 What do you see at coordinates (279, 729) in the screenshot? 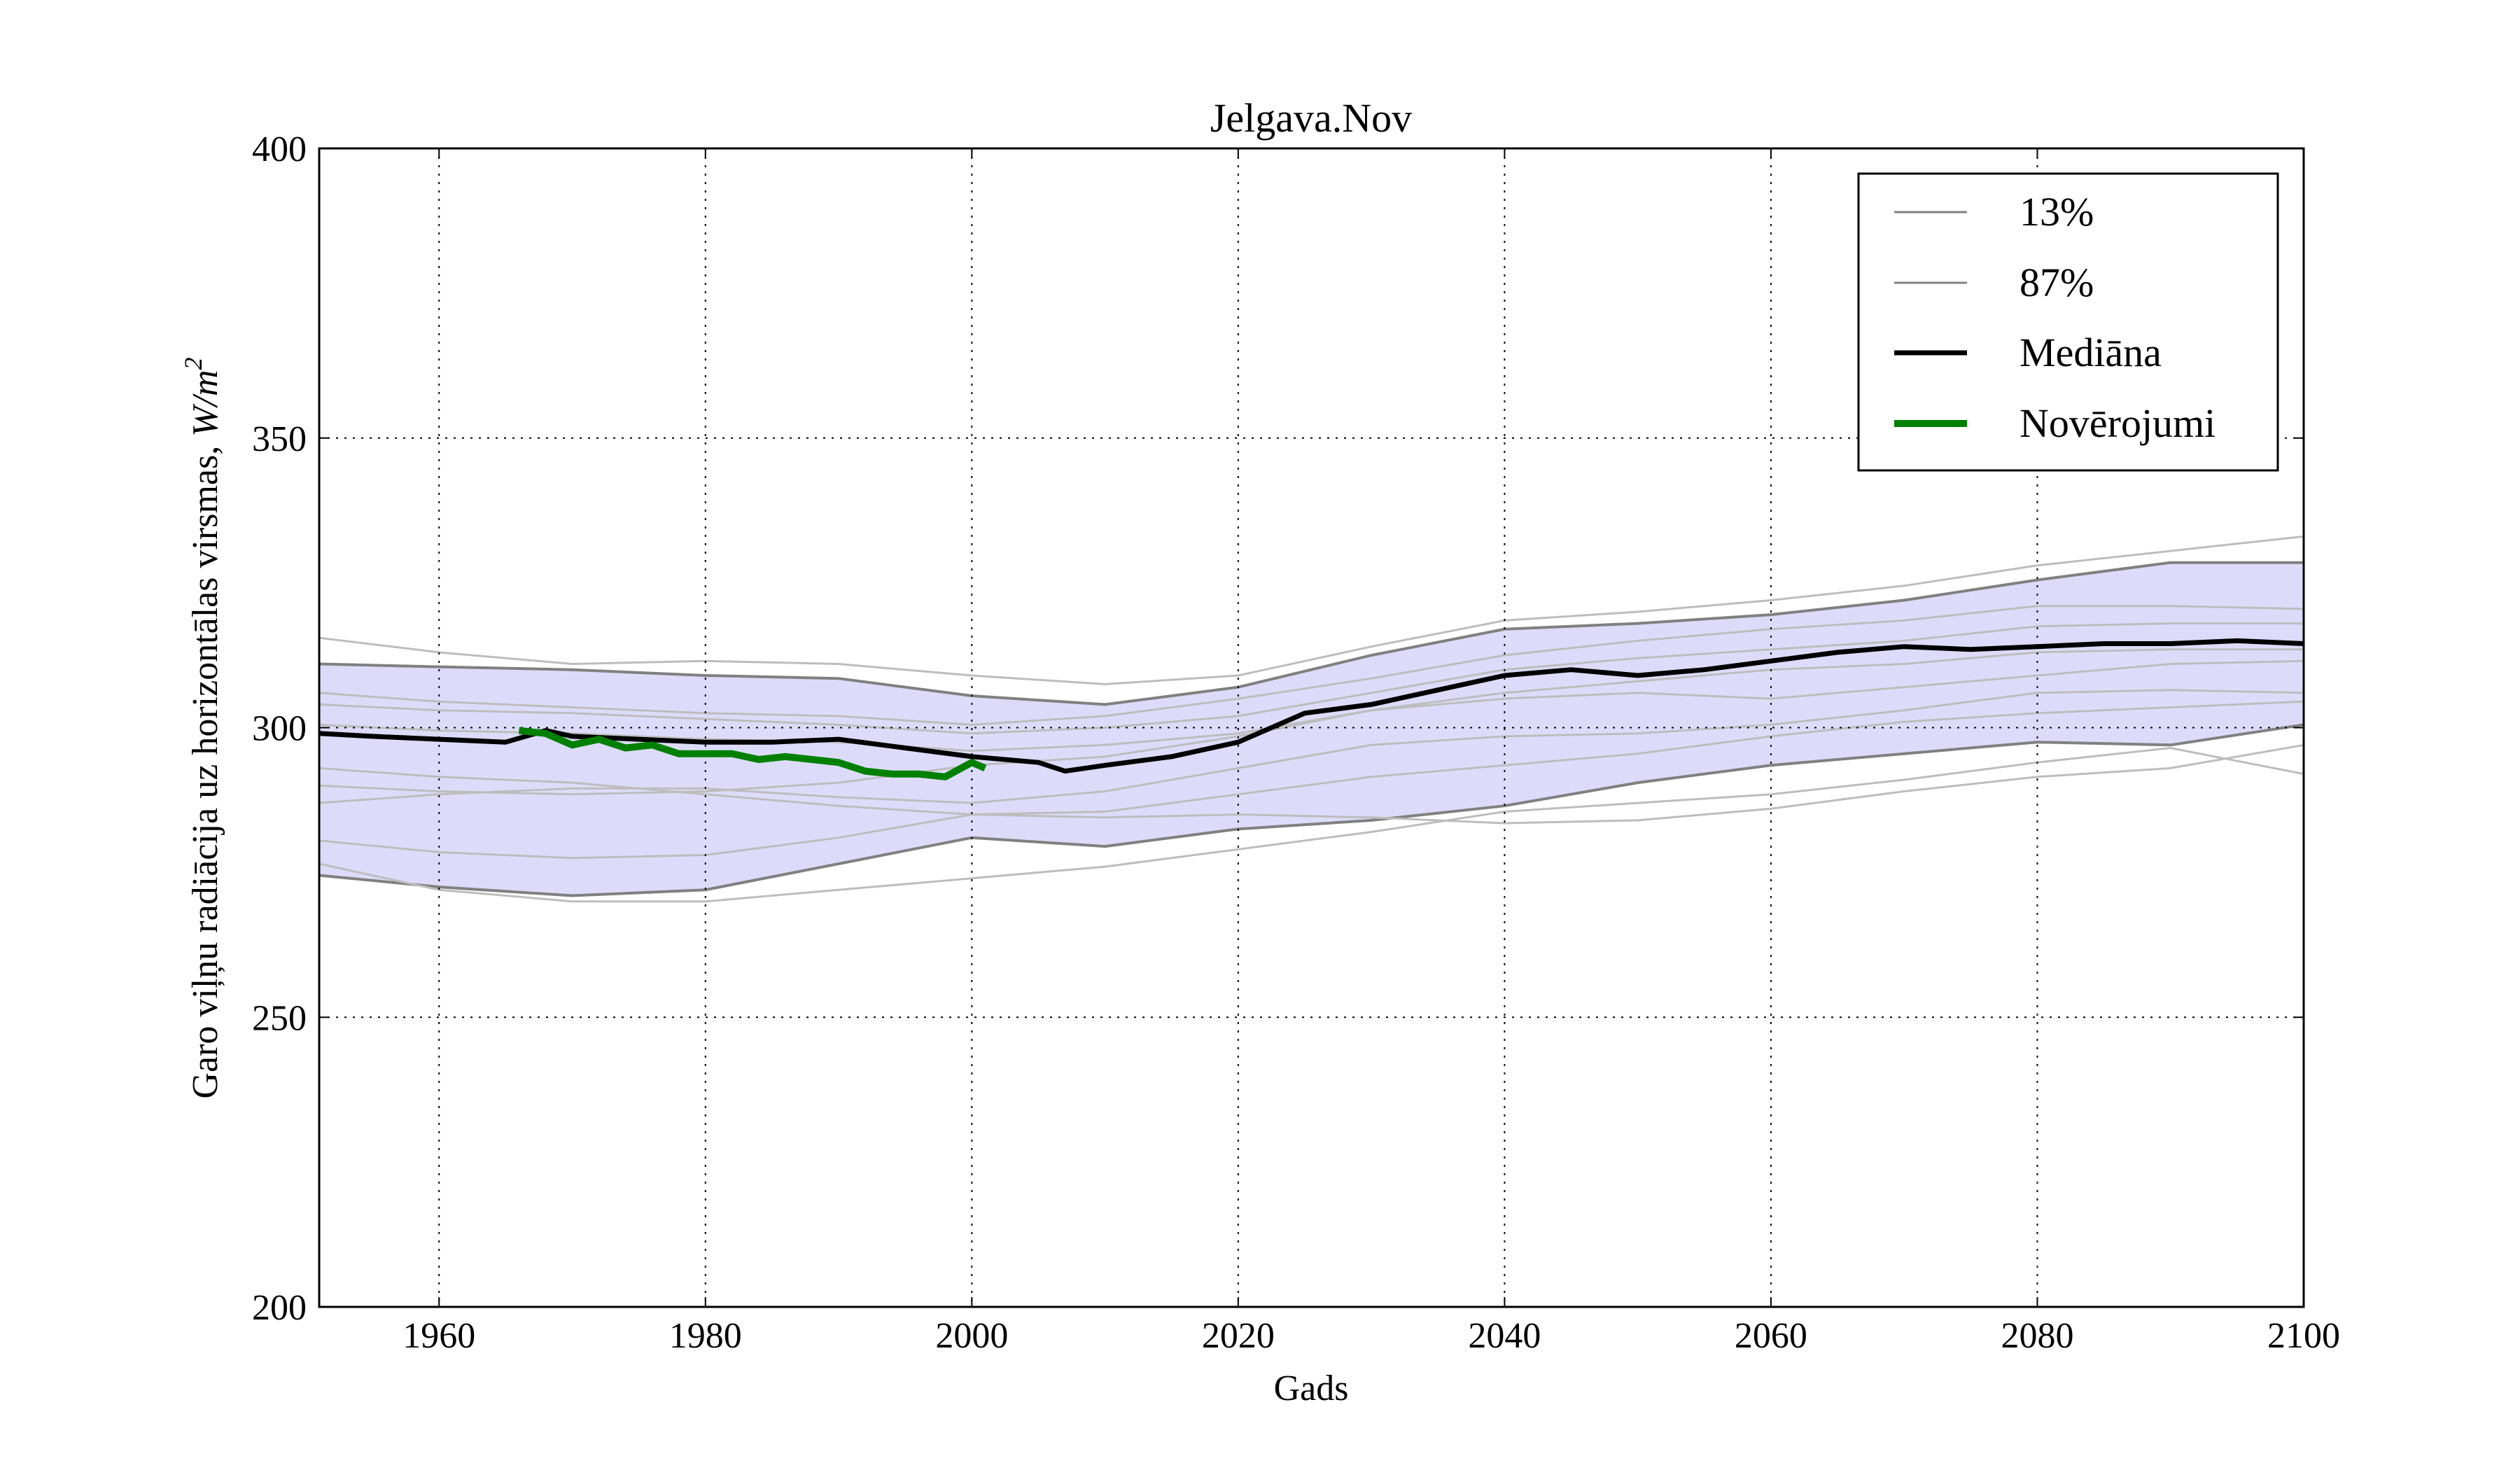
I see `y-tick-label: 300` at bounding box center [279, 729].